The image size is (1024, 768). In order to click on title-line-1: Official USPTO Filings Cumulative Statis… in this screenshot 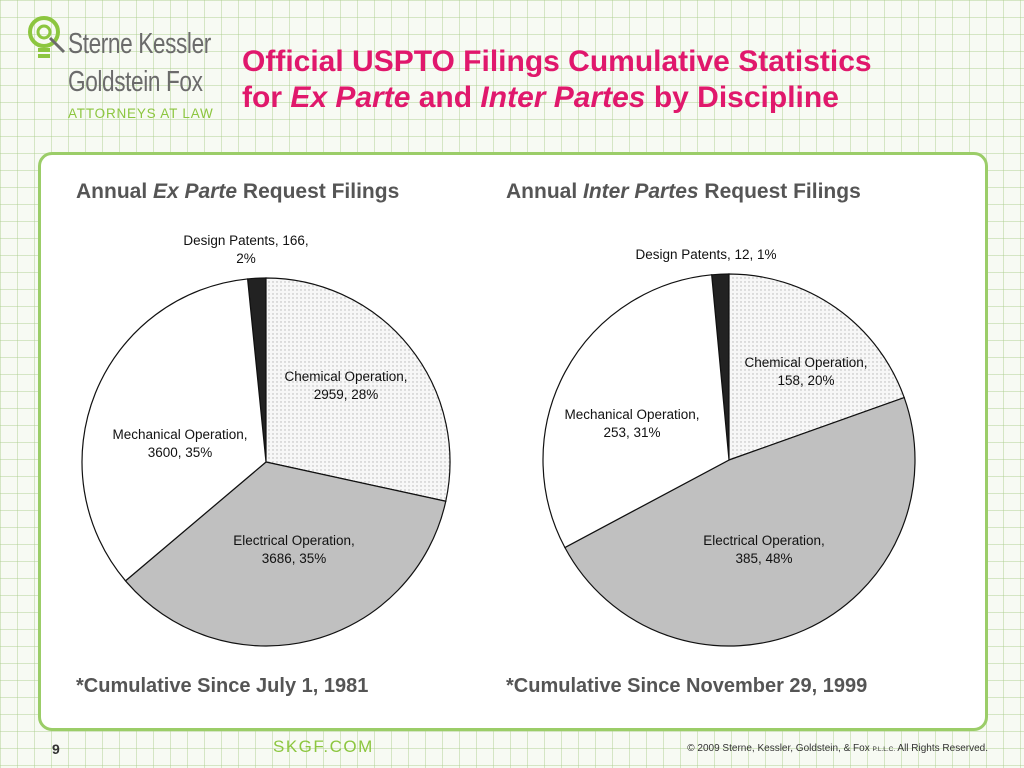, I will do `click(557, 61)`.